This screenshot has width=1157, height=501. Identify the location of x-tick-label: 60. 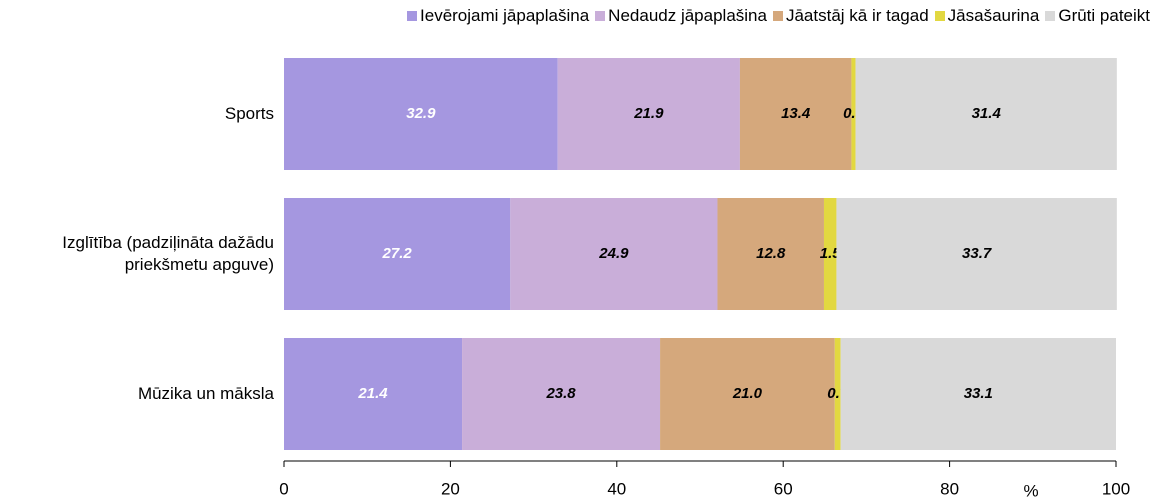
(783, 488).